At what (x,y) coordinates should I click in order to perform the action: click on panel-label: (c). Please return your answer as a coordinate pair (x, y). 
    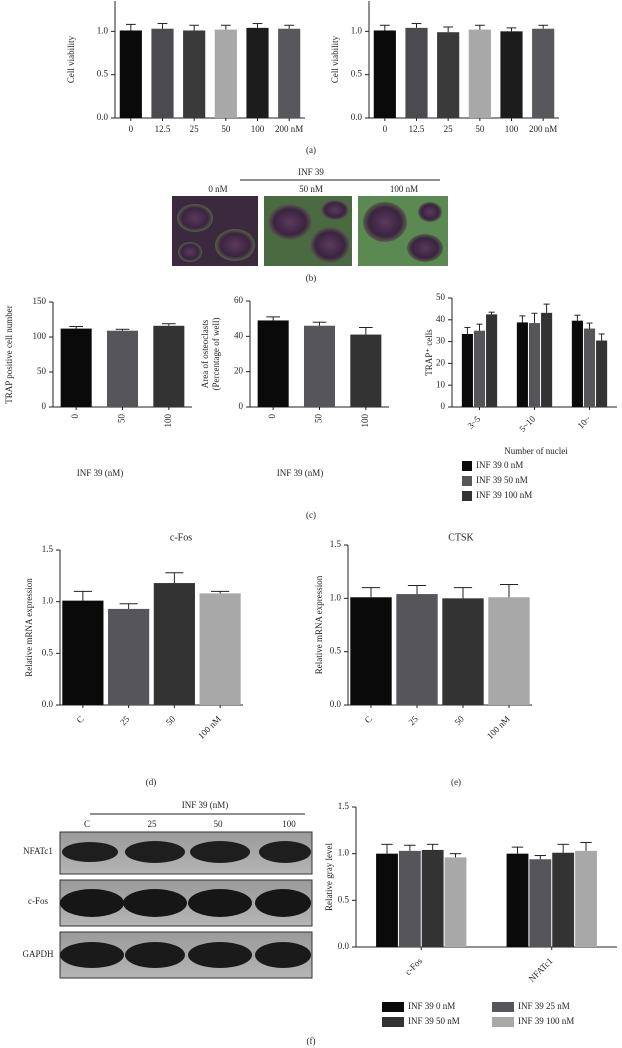
    Looking at the image, I should click on (311, 515).